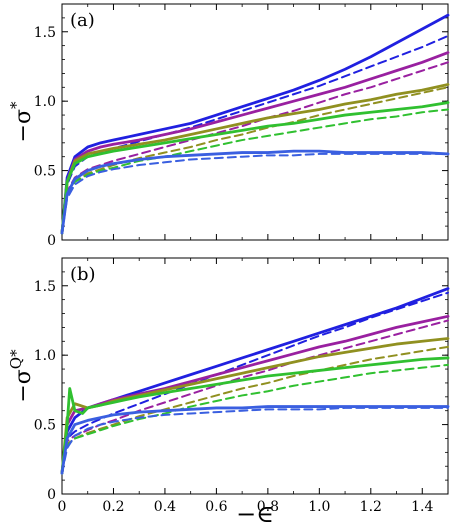 This screenshot has width=450, height=528. I want to click on panel-label: (a), so click(82, 20).